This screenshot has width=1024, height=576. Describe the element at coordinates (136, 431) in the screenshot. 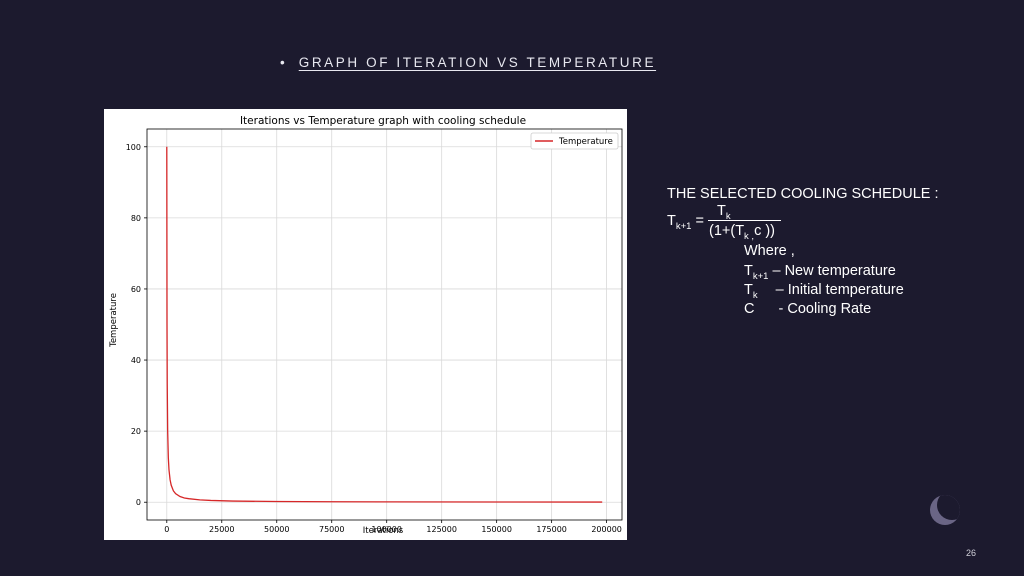

I see `y-tick-label: 20` at that location.